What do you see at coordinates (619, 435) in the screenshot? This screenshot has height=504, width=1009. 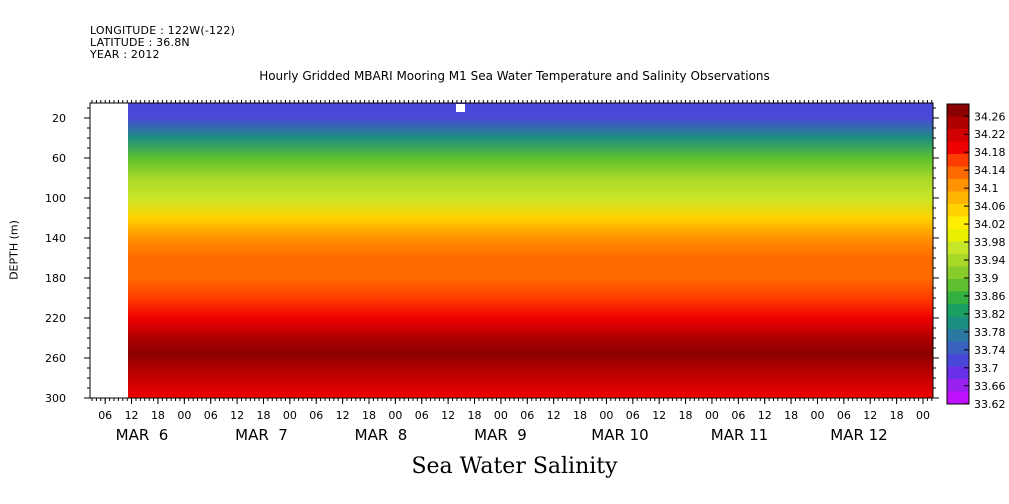 I see `x-date-label: MAR 10` at bounding box center [619, 435].